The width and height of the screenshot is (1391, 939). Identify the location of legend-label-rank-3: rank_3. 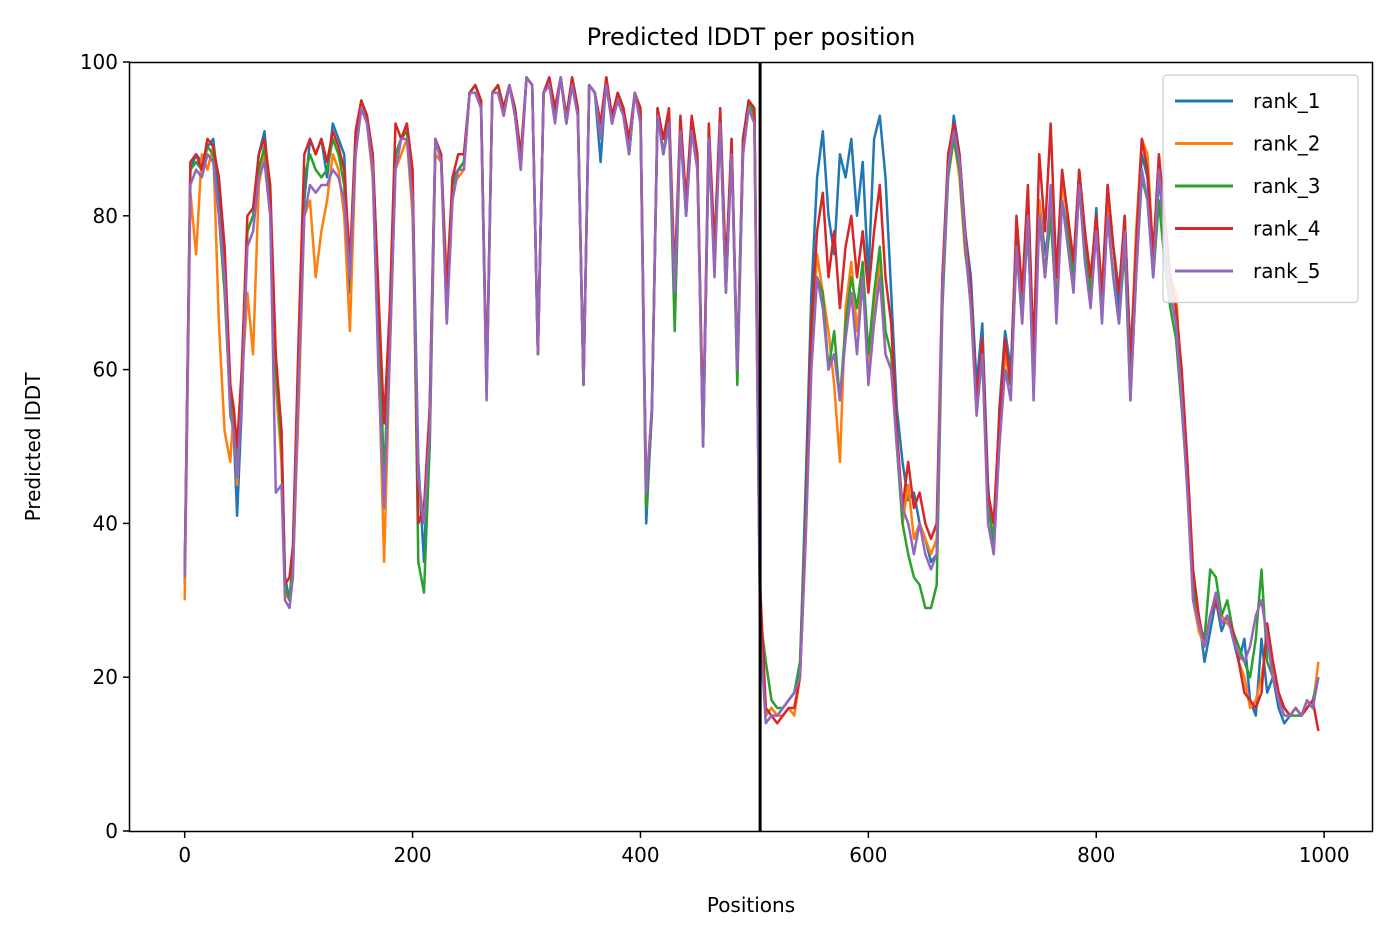
(1286, 186).